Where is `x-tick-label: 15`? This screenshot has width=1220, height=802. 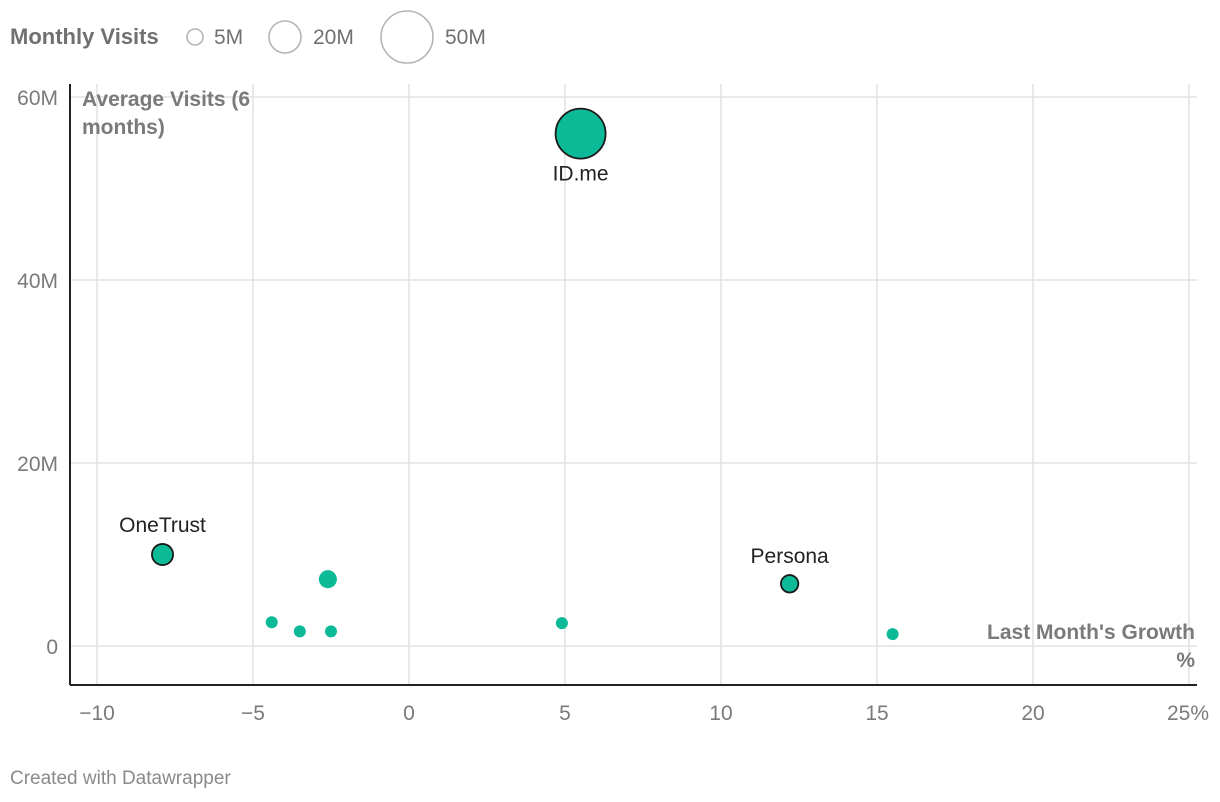
x-tick-label: 15 is located at coordinates (876, 713).